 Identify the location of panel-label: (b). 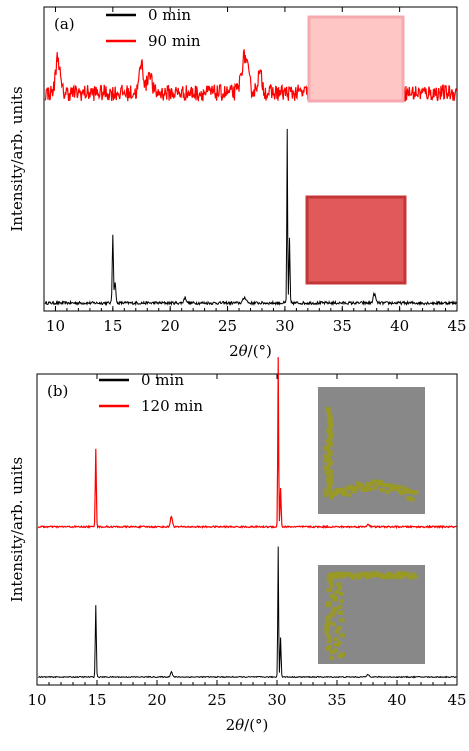
(57, 391).